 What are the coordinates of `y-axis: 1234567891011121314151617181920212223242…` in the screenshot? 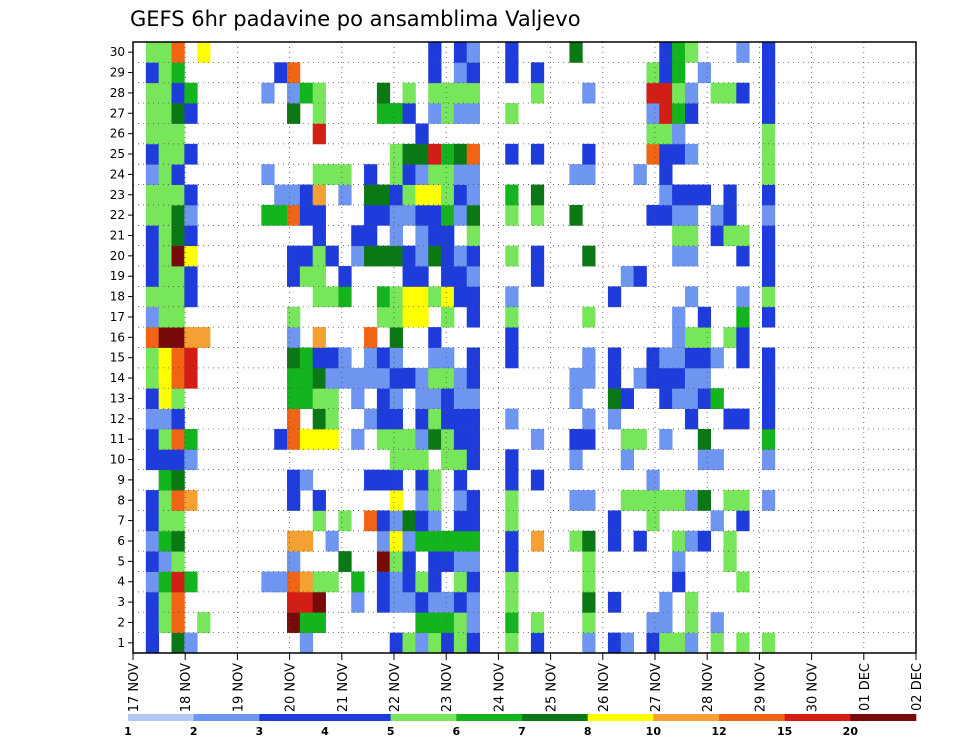 It's located at (121, 347).